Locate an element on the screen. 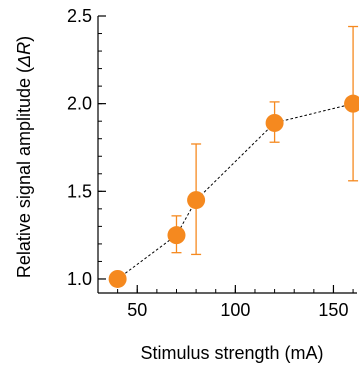 Image resolution: width=359 pixels, height=365 pixels. x-tick-label: 150 is located at coordinates (333, 310).